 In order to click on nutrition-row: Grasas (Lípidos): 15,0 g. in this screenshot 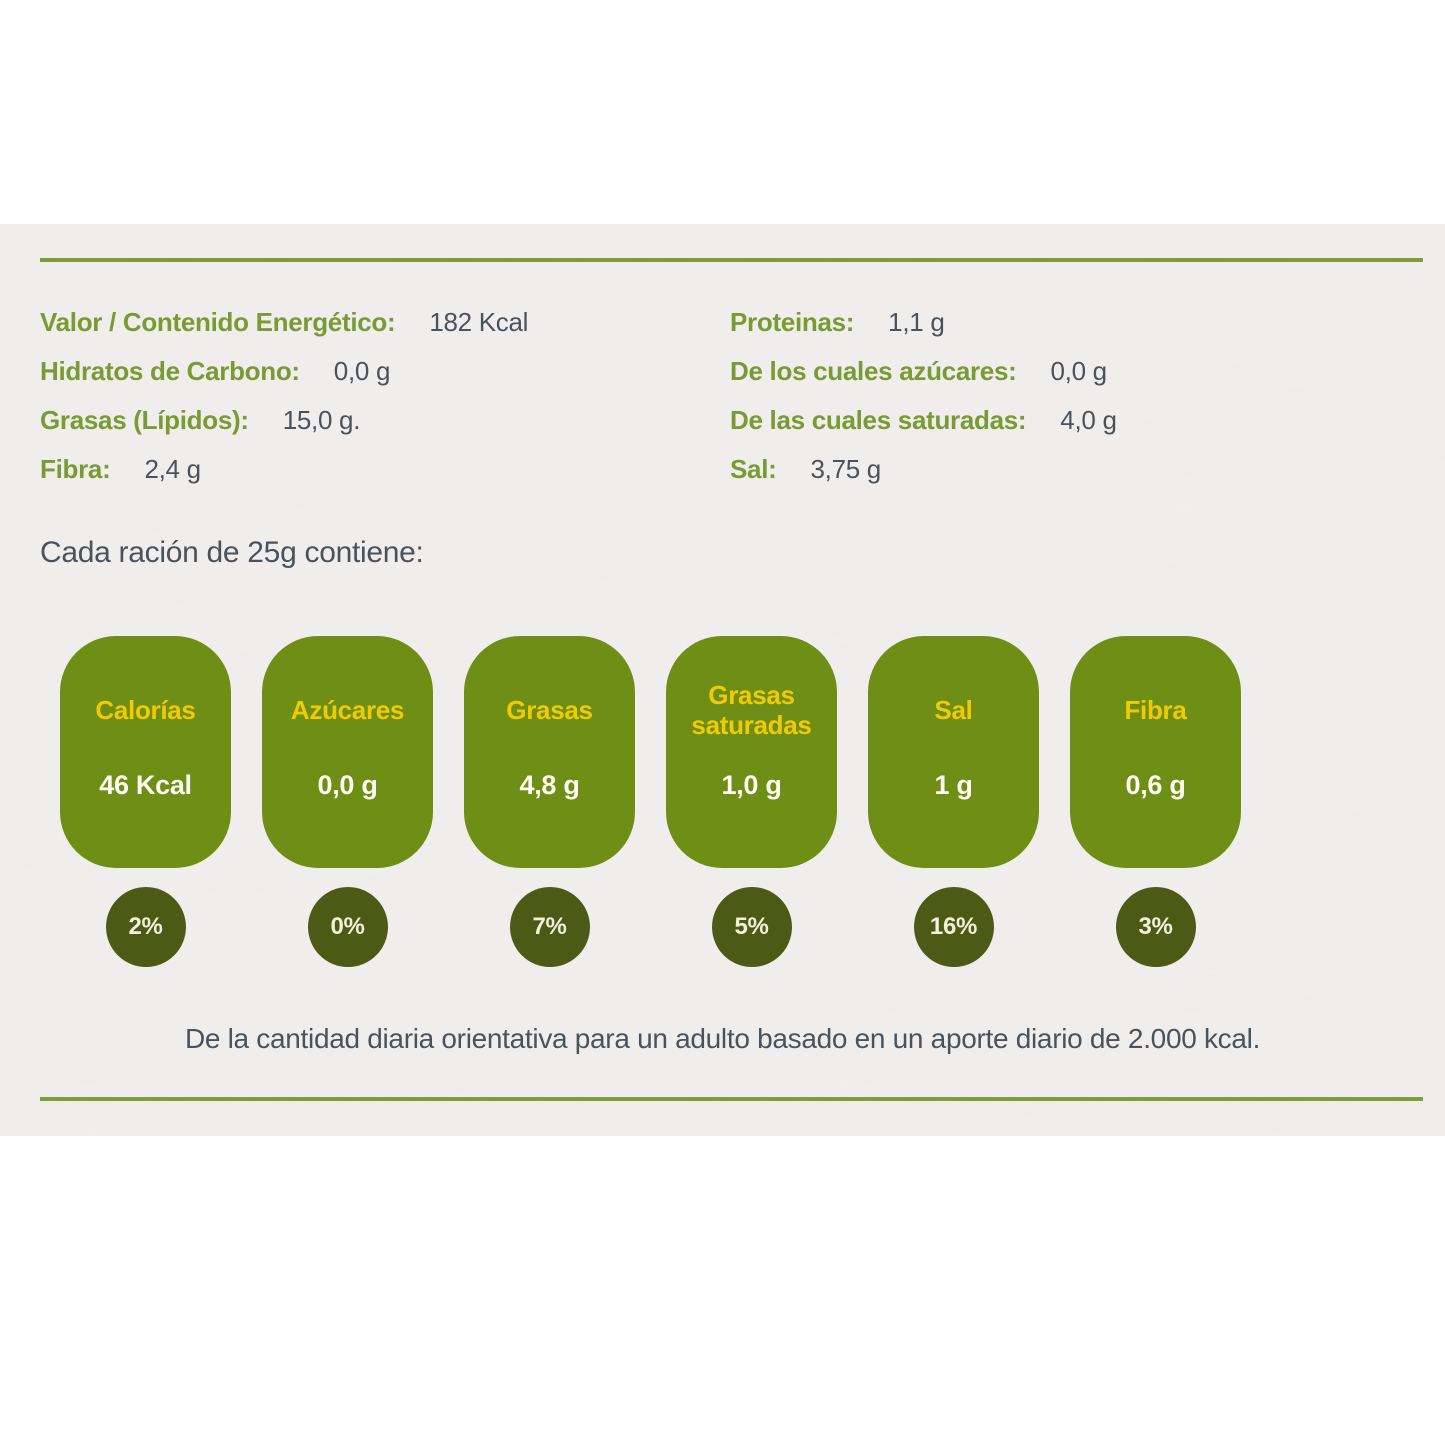, I will do `click(385, 420)`.